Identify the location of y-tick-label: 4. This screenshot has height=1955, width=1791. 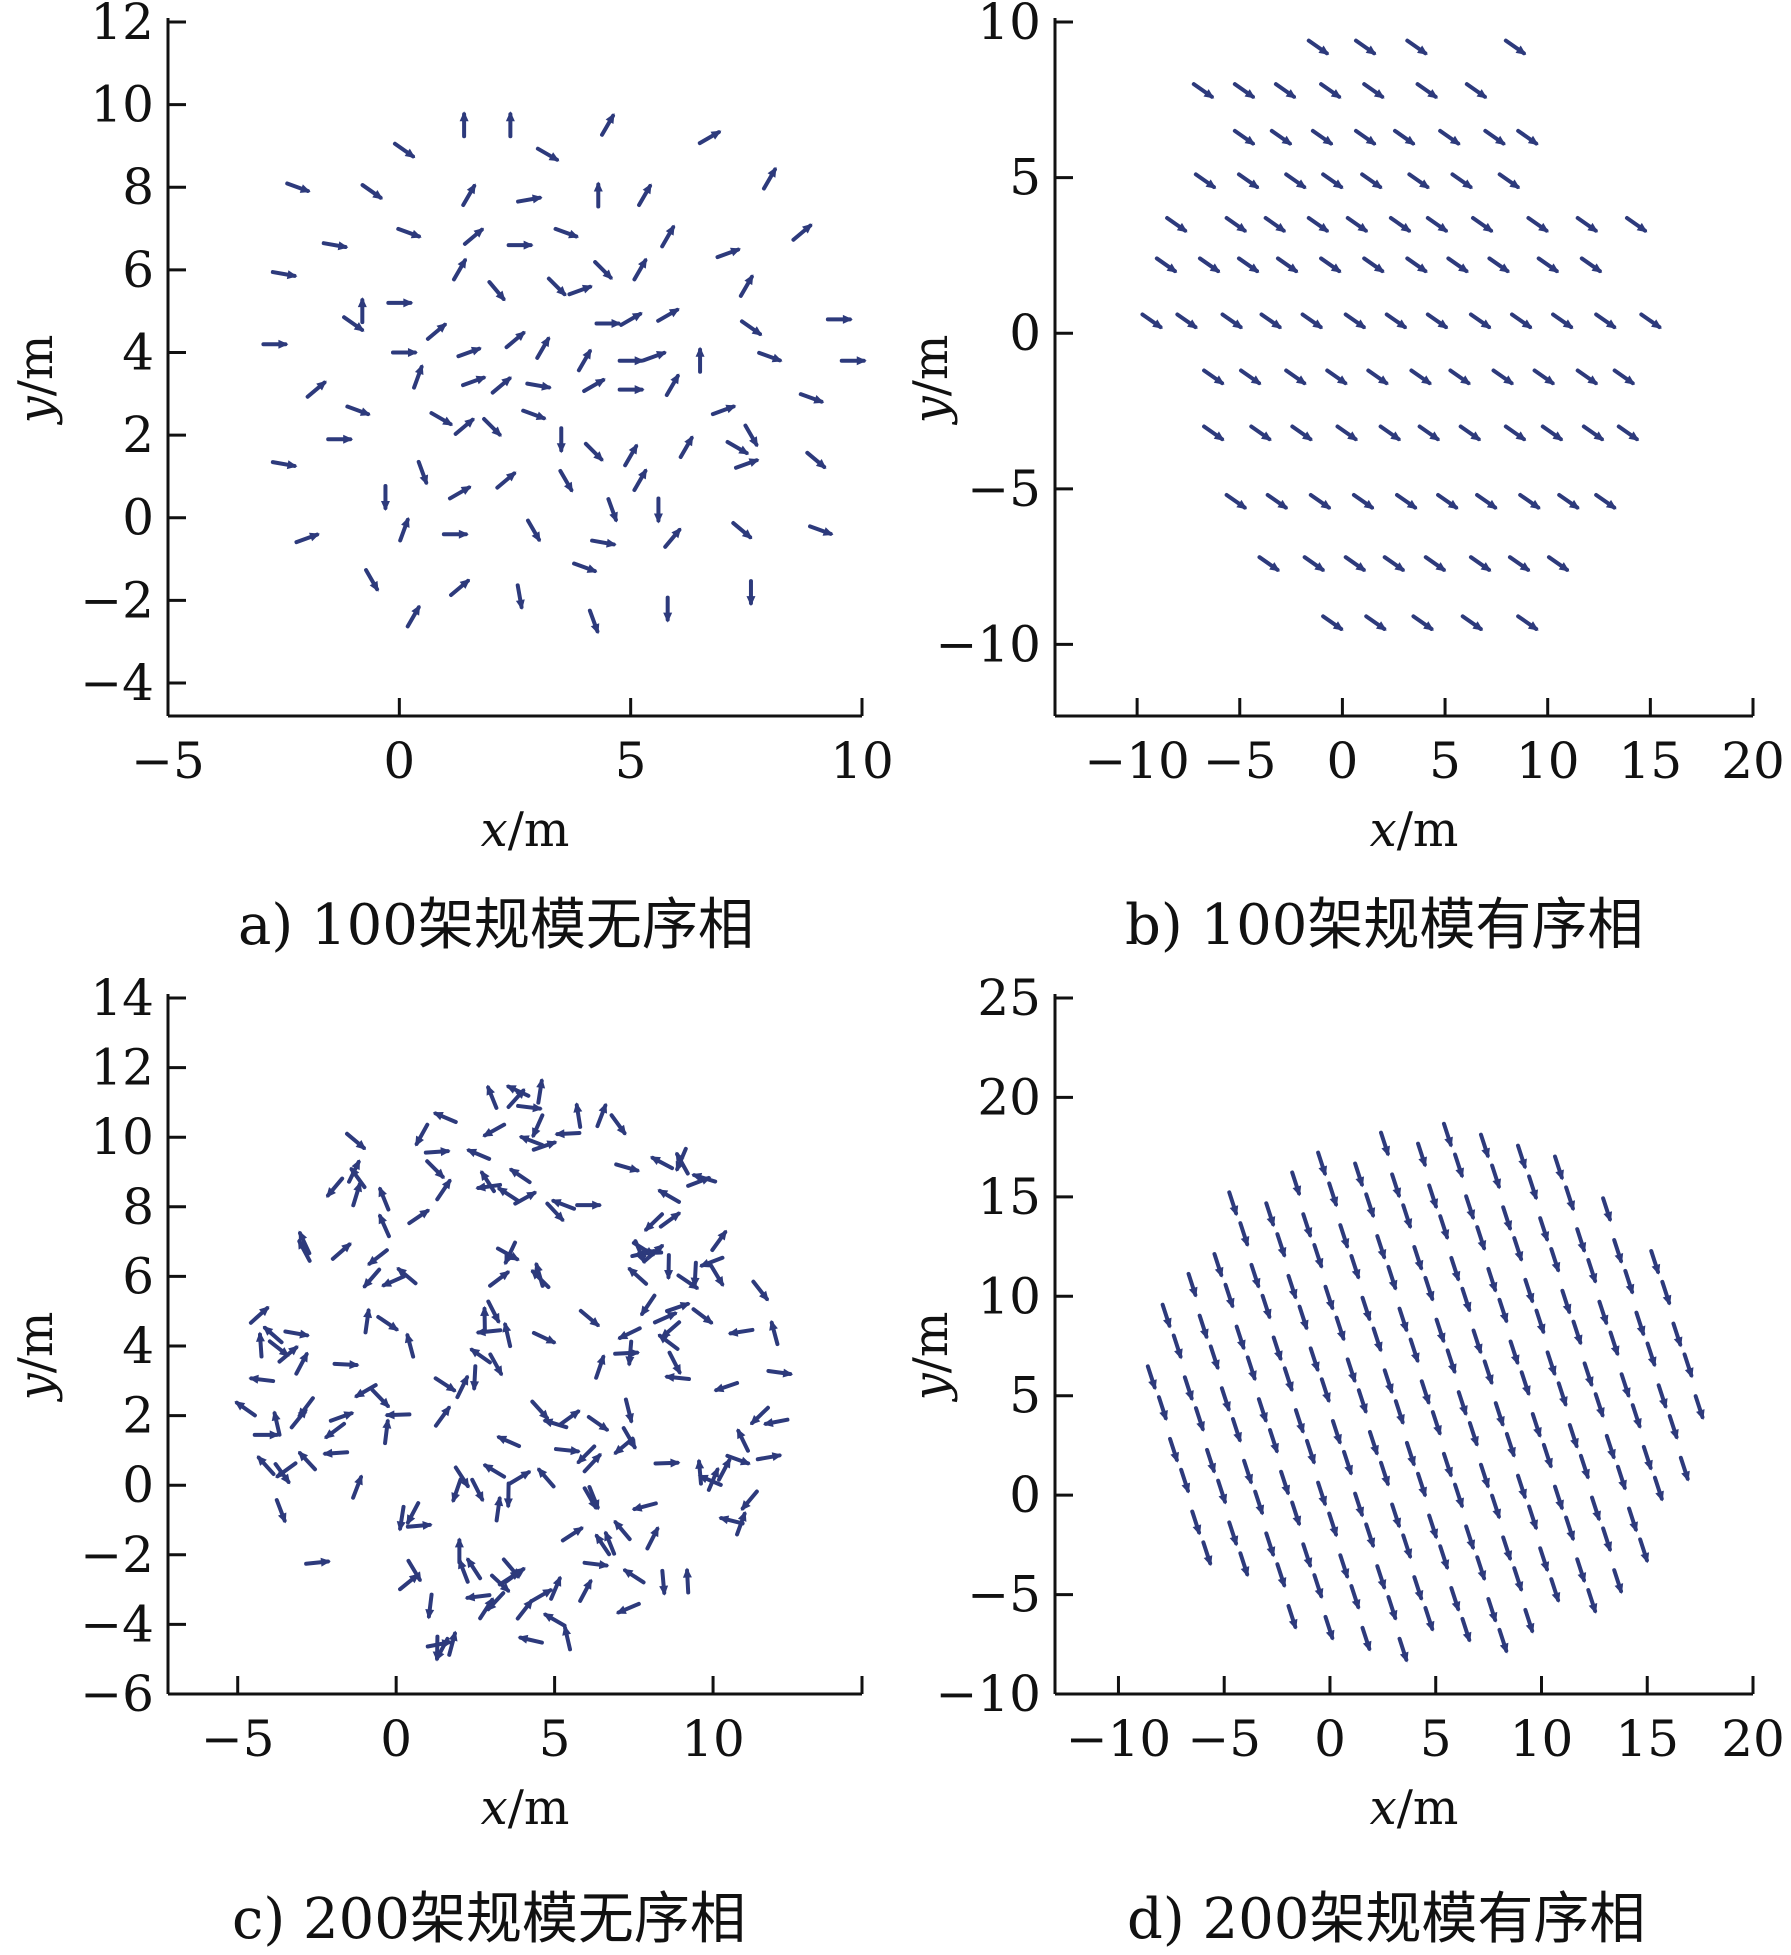
(138, 352).